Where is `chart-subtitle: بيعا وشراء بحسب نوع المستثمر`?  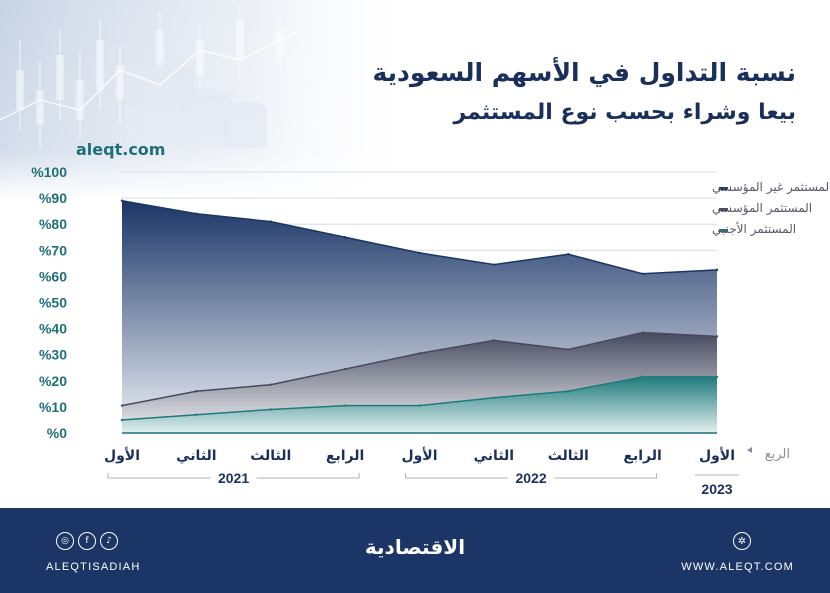 chart-subtitle: بيعا وشراء بحسب نوع المستثمر is located at coordinates (624, 112).